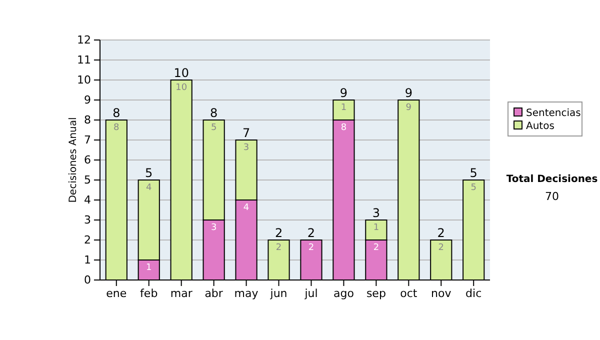  What do you see at coordinates (87, 260) in the screenshot?
I see `y-tick-label: 1` at bounding box center [87, 260].